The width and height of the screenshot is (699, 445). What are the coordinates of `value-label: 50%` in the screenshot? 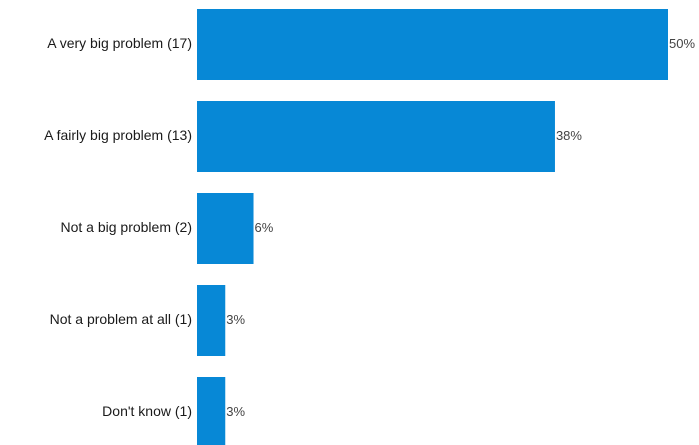 It's located at (682, 43).